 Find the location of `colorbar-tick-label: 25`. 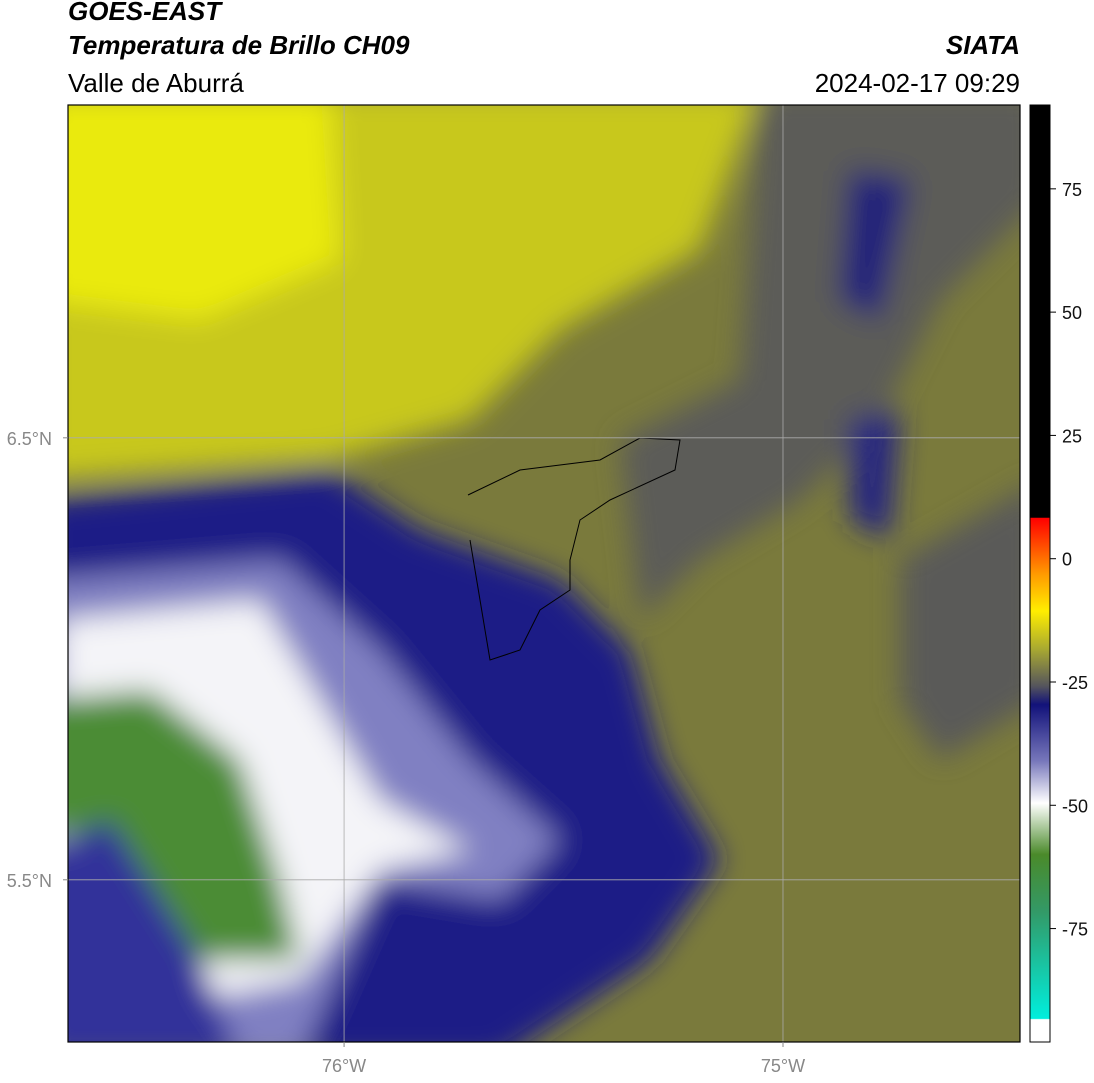

colorbar-tick-label: 25 is located at coordinates (1072, 436).